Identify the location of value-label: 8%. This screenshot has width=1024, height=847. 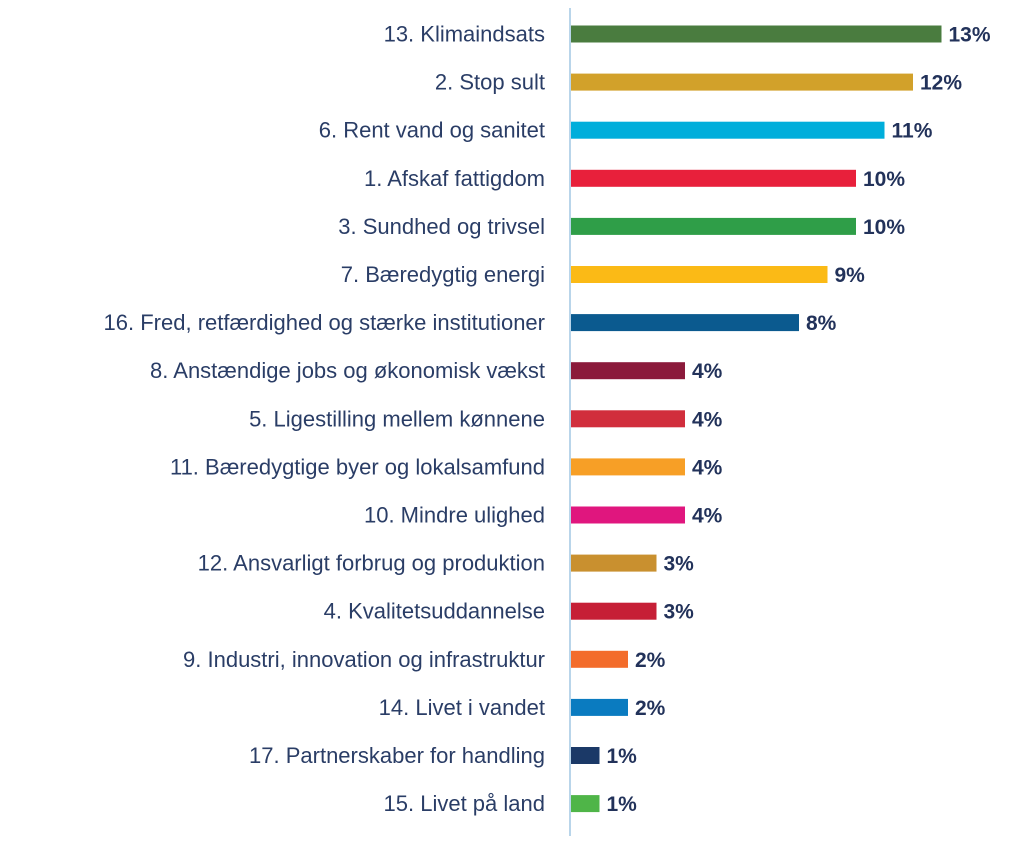
(821, 323).